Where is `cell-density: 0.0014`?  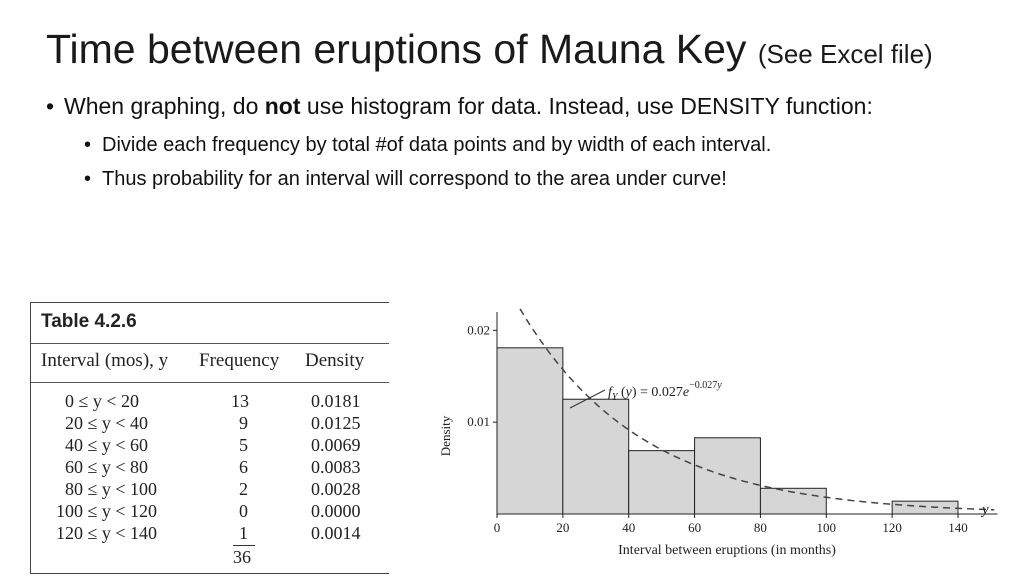 cell-density: 0.0014 is located at coordinates (336, 533).